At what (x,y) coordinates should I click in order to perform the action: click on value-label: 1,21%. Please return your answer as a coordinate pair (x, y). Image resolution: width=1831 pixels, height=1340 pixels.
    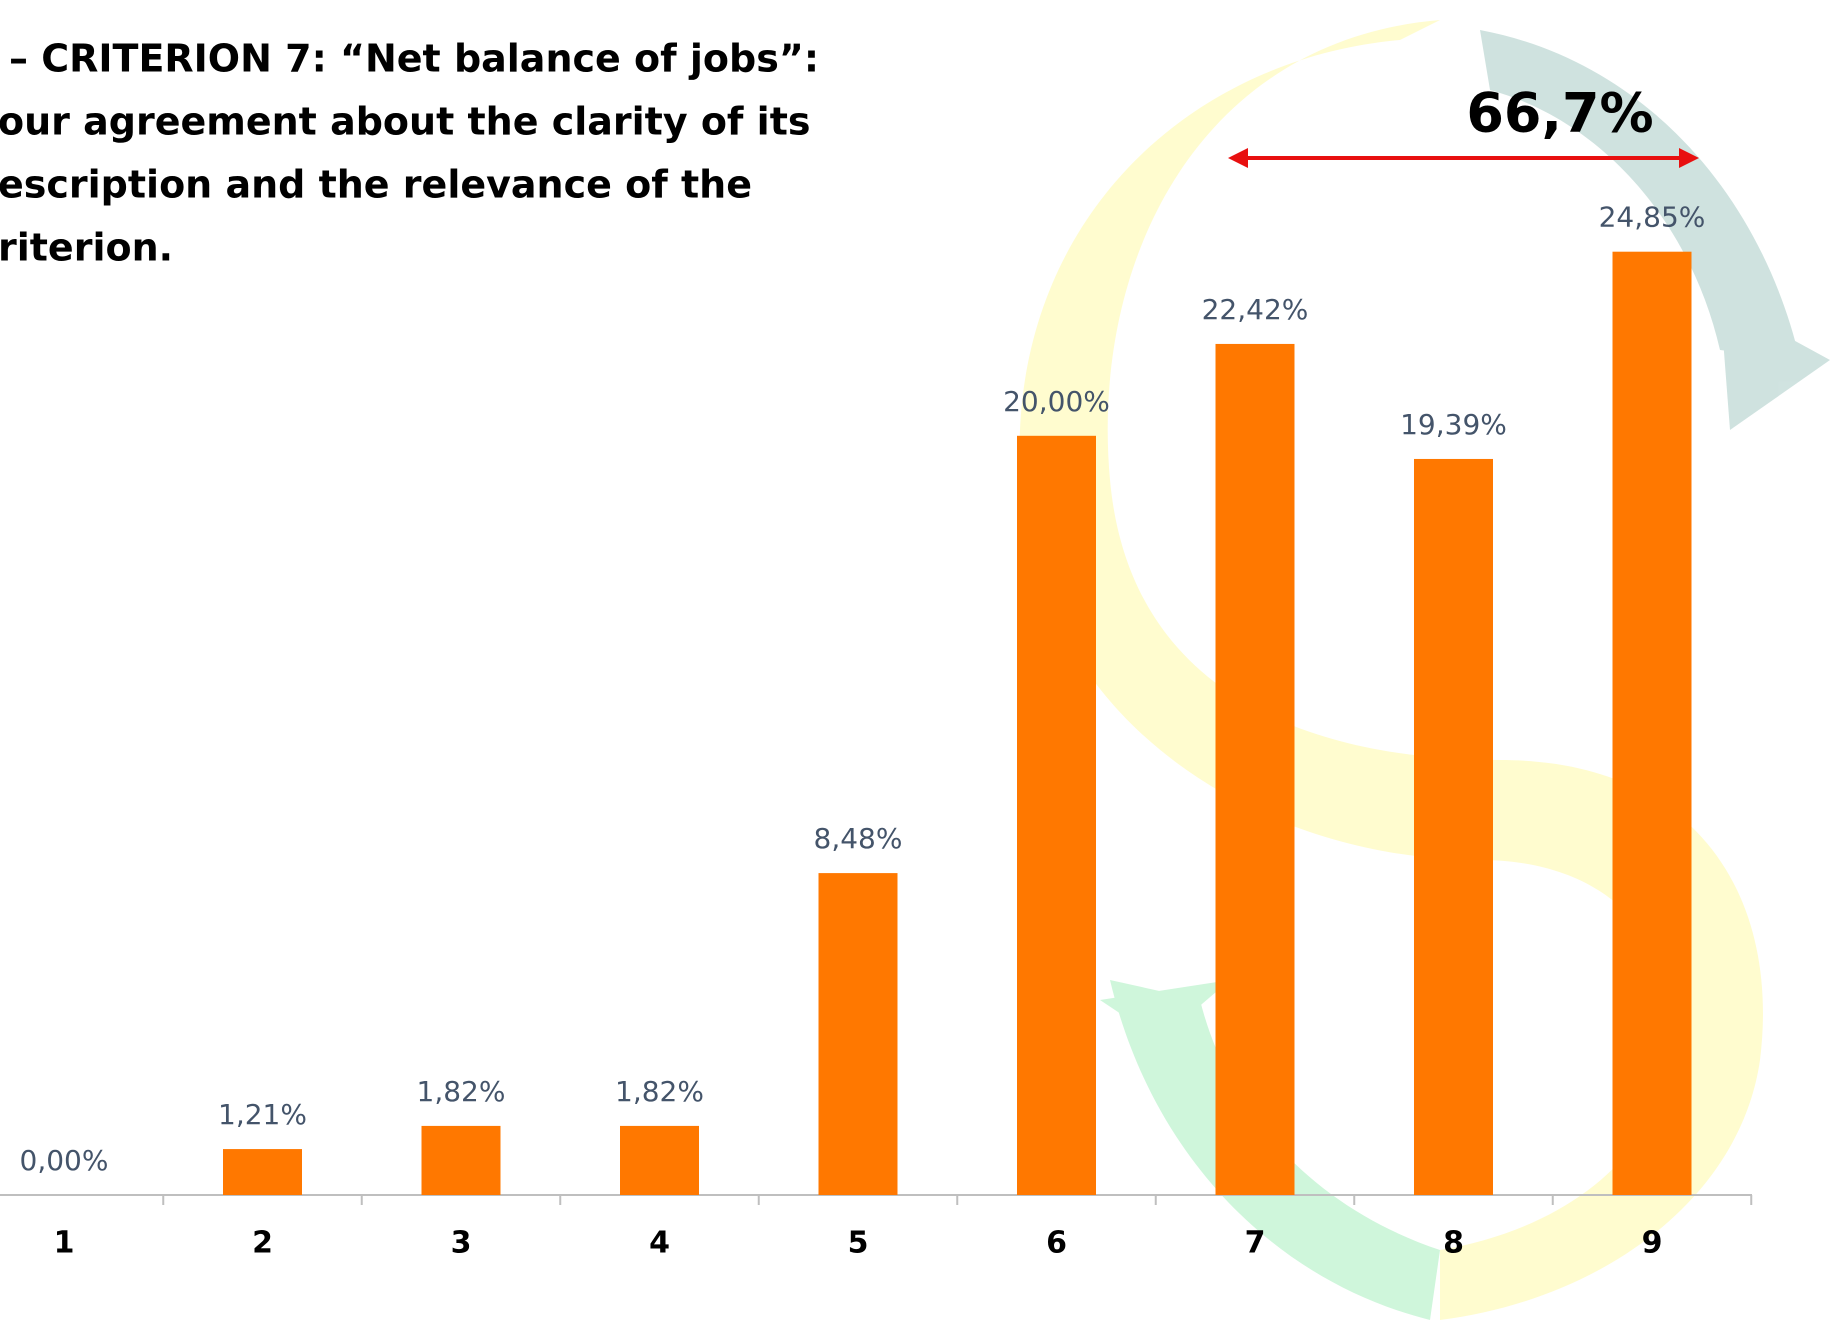
    Looking at the image, I should click on (262, 1114).